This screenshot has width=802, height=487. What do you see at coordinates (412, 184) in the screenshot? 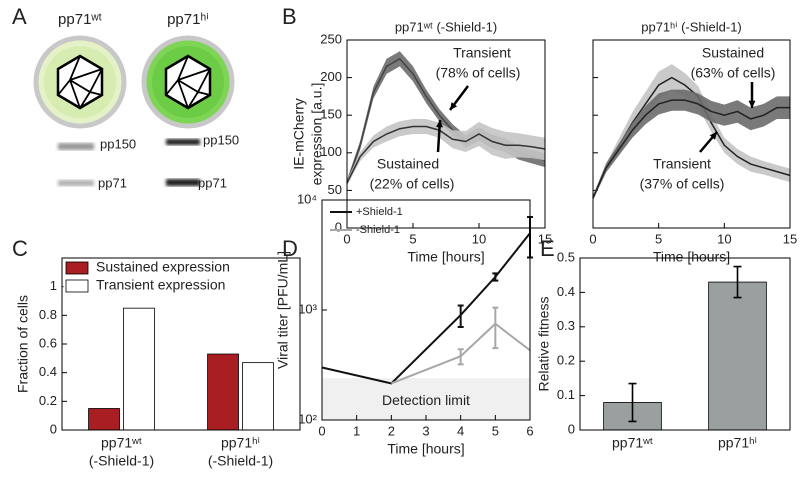
I see `annotation: (22% of cells)` at bounding box center [412, 184].